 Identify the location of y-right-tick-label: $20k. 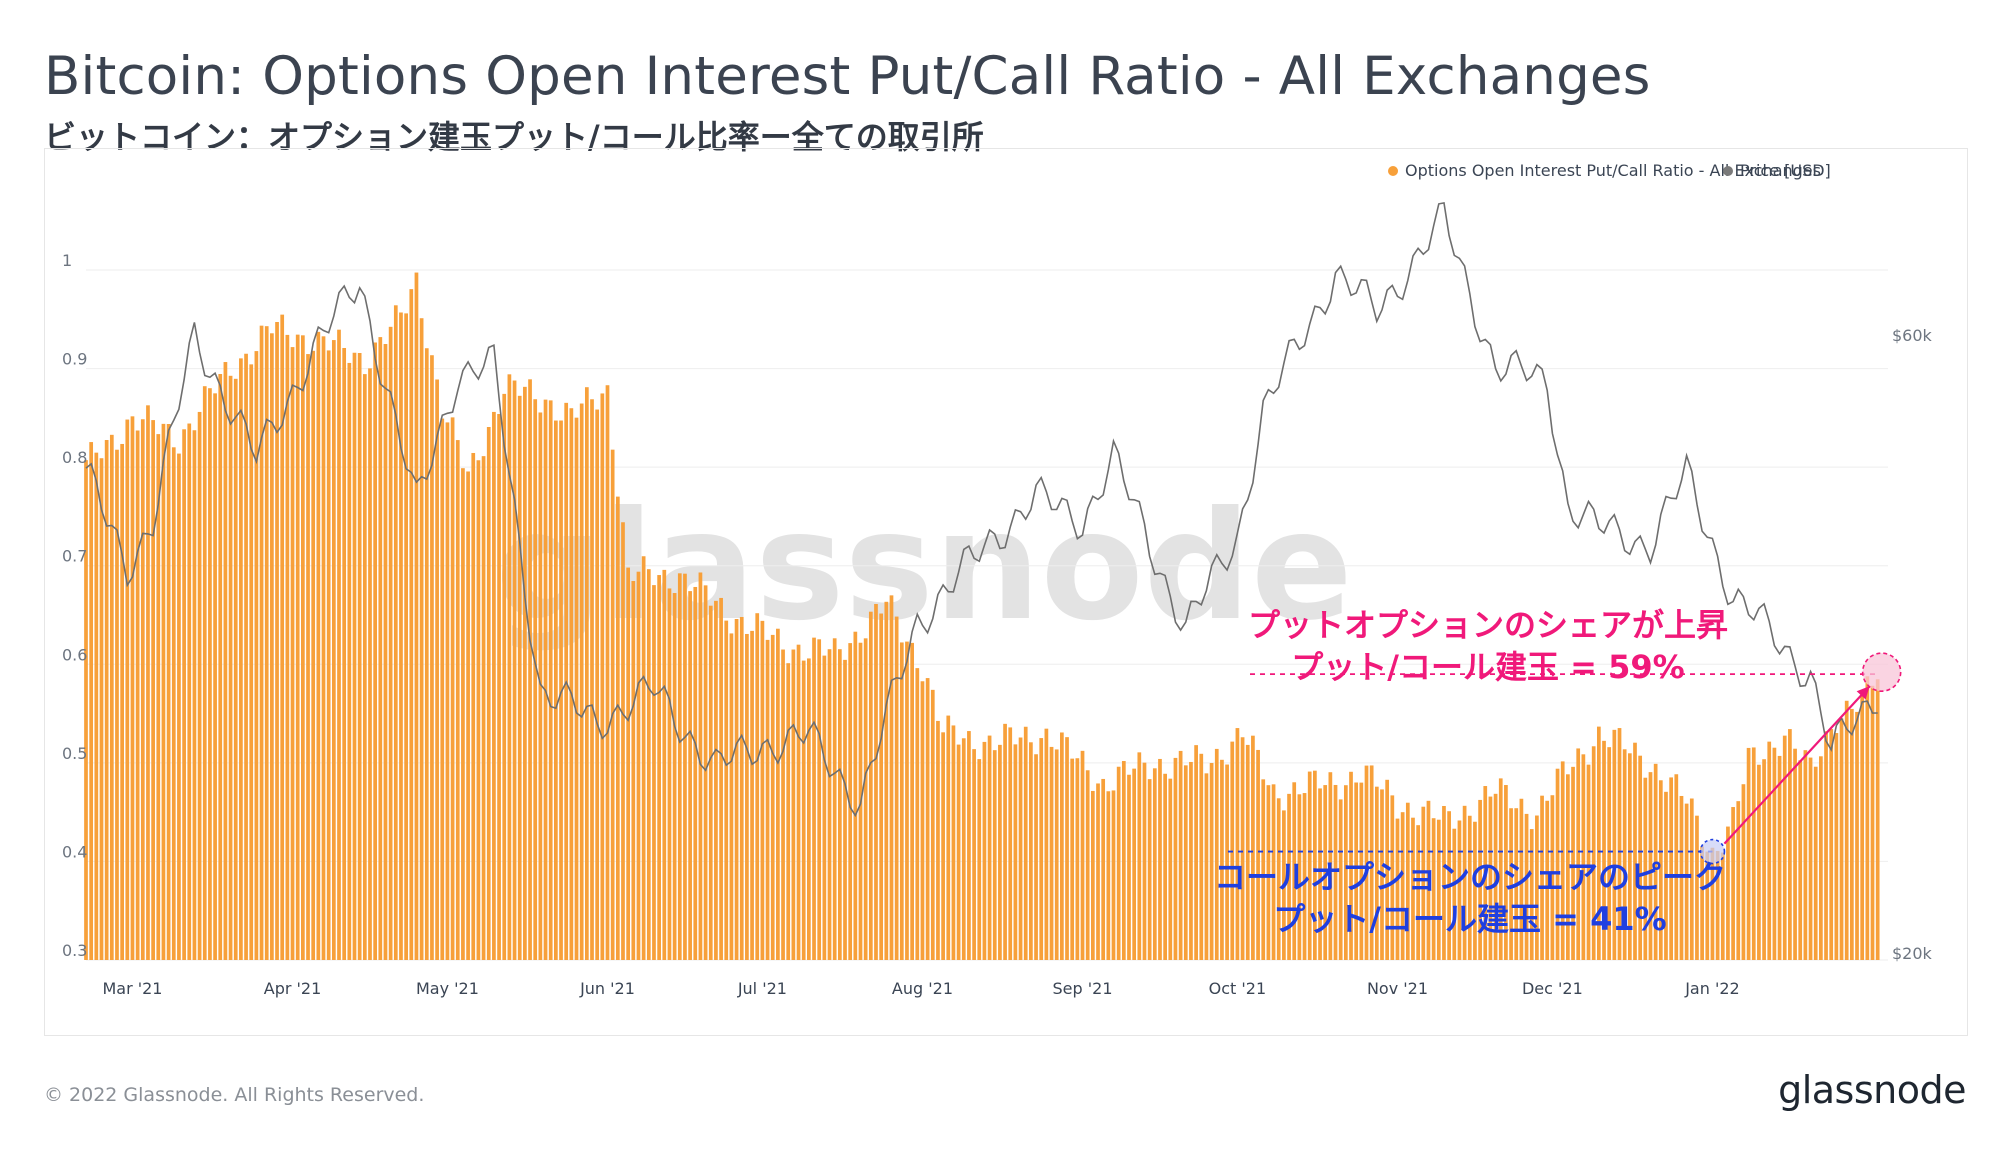
(1912, 953).